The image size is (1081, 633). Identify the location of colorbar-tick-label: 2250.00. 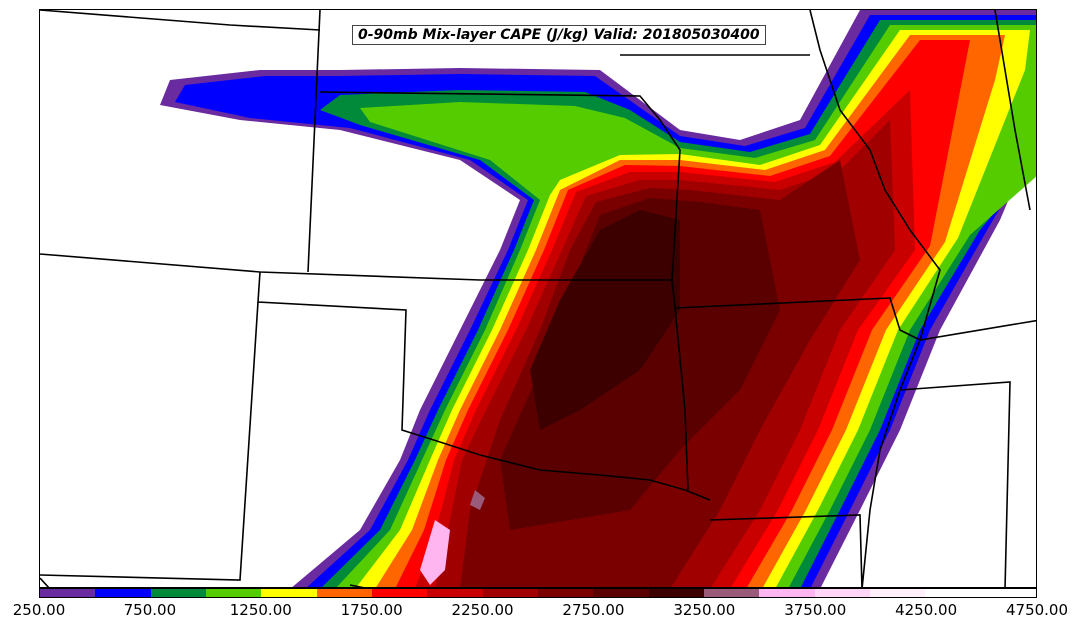
(482, 610).